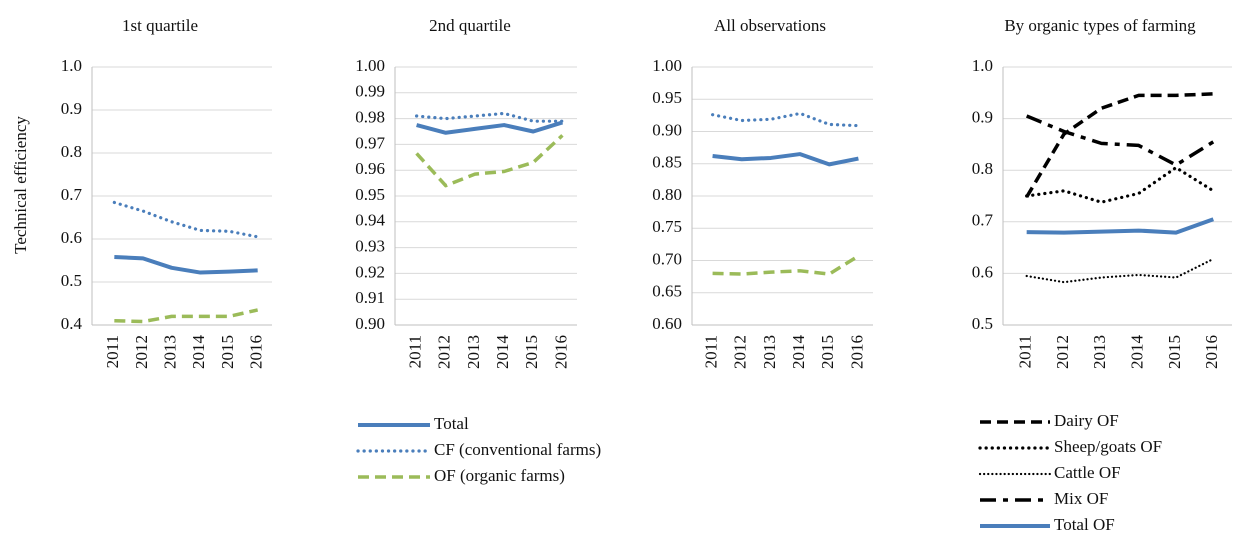 This screenshot has width=1255, height=550. Describe the element at coordinates (72, 323) in the screenshot. I see `y-tick-label: 0.4` at that location.